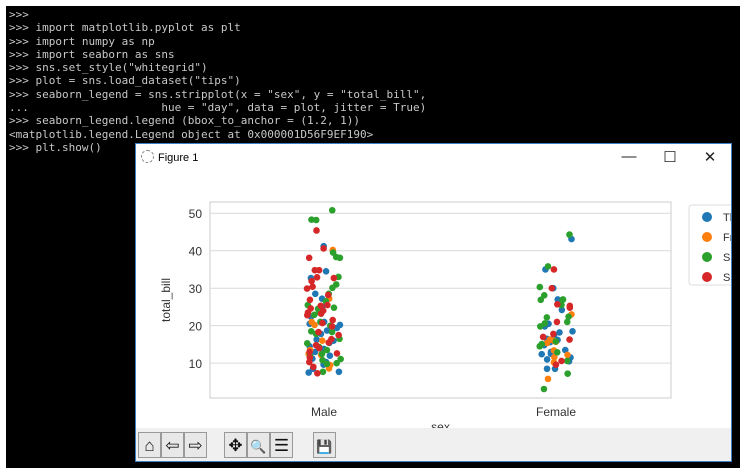 The image size is (745, 472). What do you see at coordinates (196, 327) in the screenshot?
I see `y-tick-label: 20` at bounding box center [196, 327].